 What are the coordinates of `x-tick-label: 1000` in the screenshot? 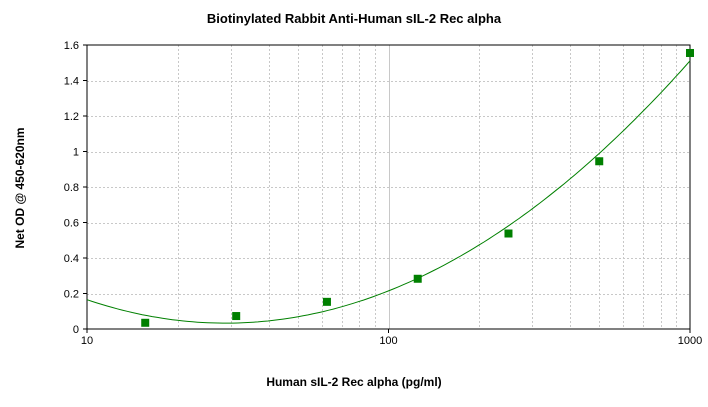 It's located at (690, 341).